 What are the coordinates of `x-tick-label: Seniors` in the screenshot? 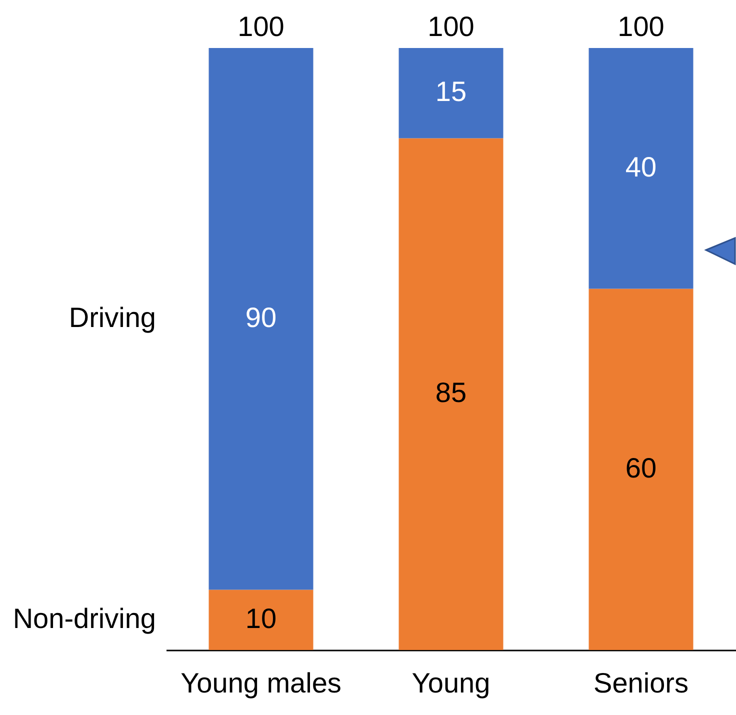 It's located at (641, 683).